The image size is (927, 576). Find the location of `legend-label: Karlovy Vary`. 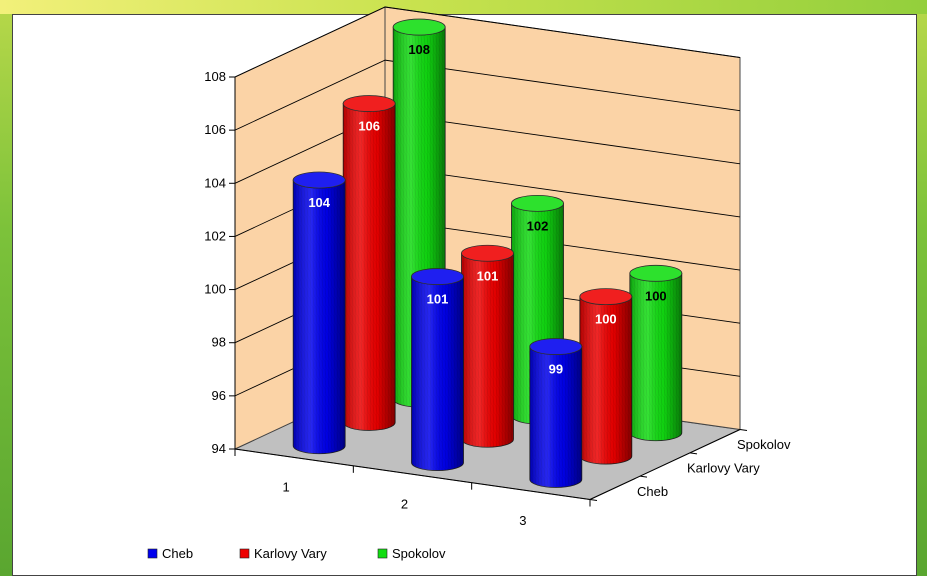

legend-label: Karlovy Vary is located at coordinates (290, 553).